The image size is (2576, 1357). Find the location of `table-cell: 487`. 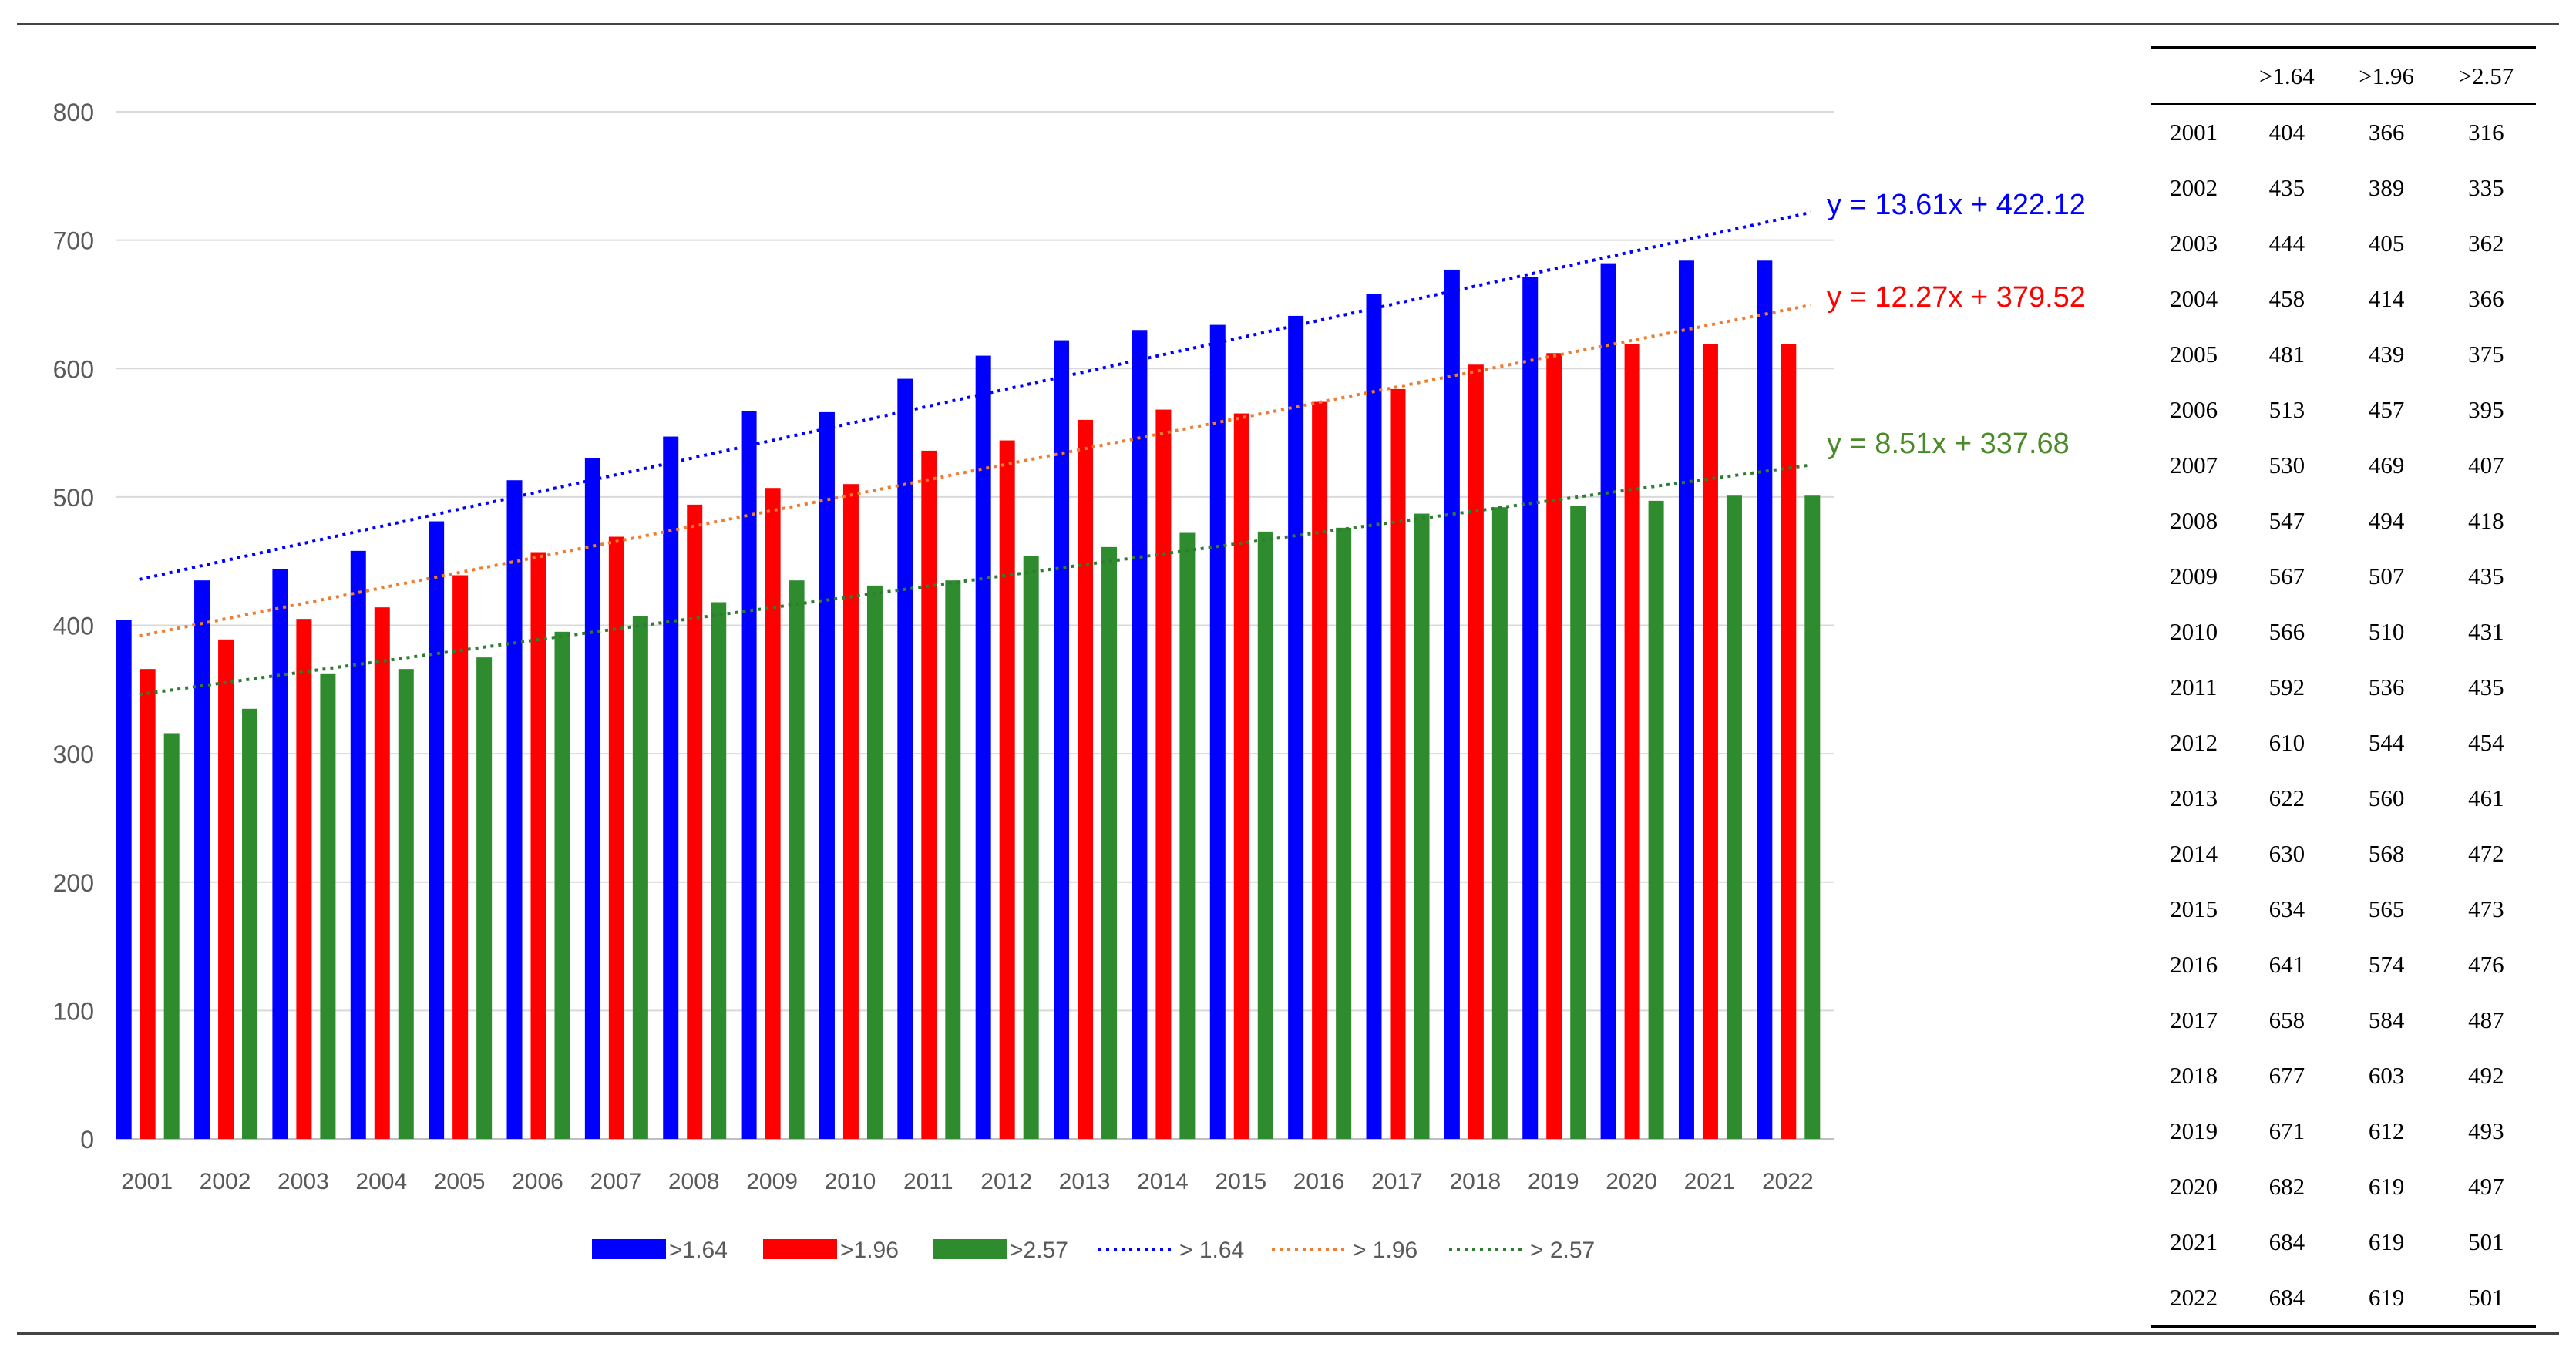

table-cell: 487 is located at coordinates (2486, 1019).